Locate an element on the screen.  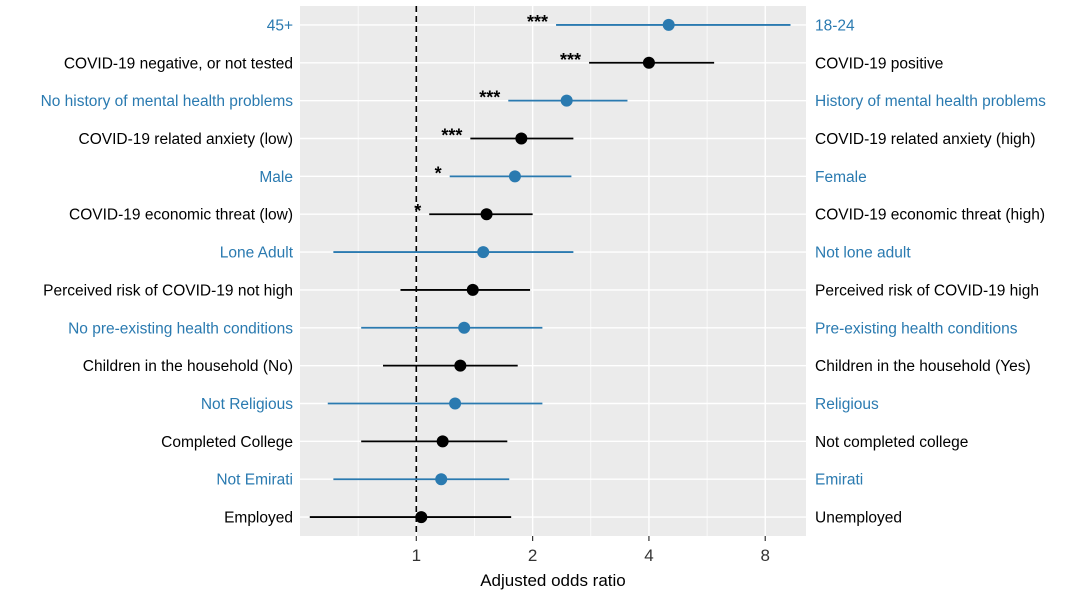
left-label: No history of mental health problems is located at coordinates (167, 101).